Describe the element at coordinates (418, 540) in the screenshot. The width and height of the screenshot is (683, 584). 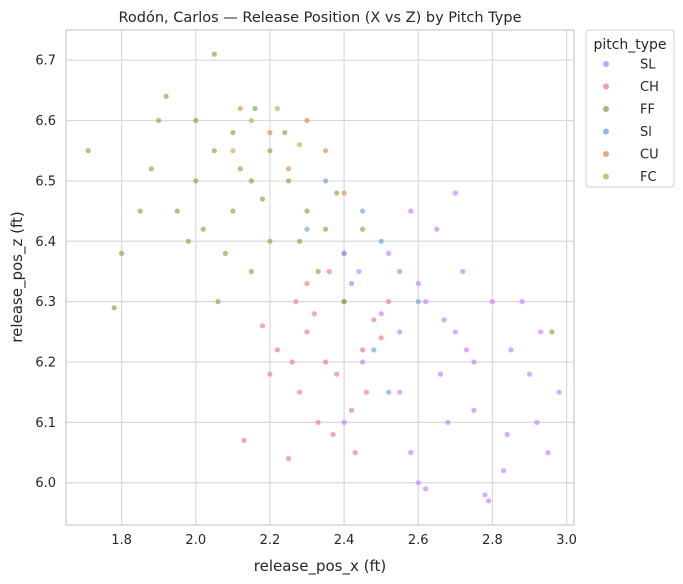
I see `x-tick-label: 2.6` at that location.